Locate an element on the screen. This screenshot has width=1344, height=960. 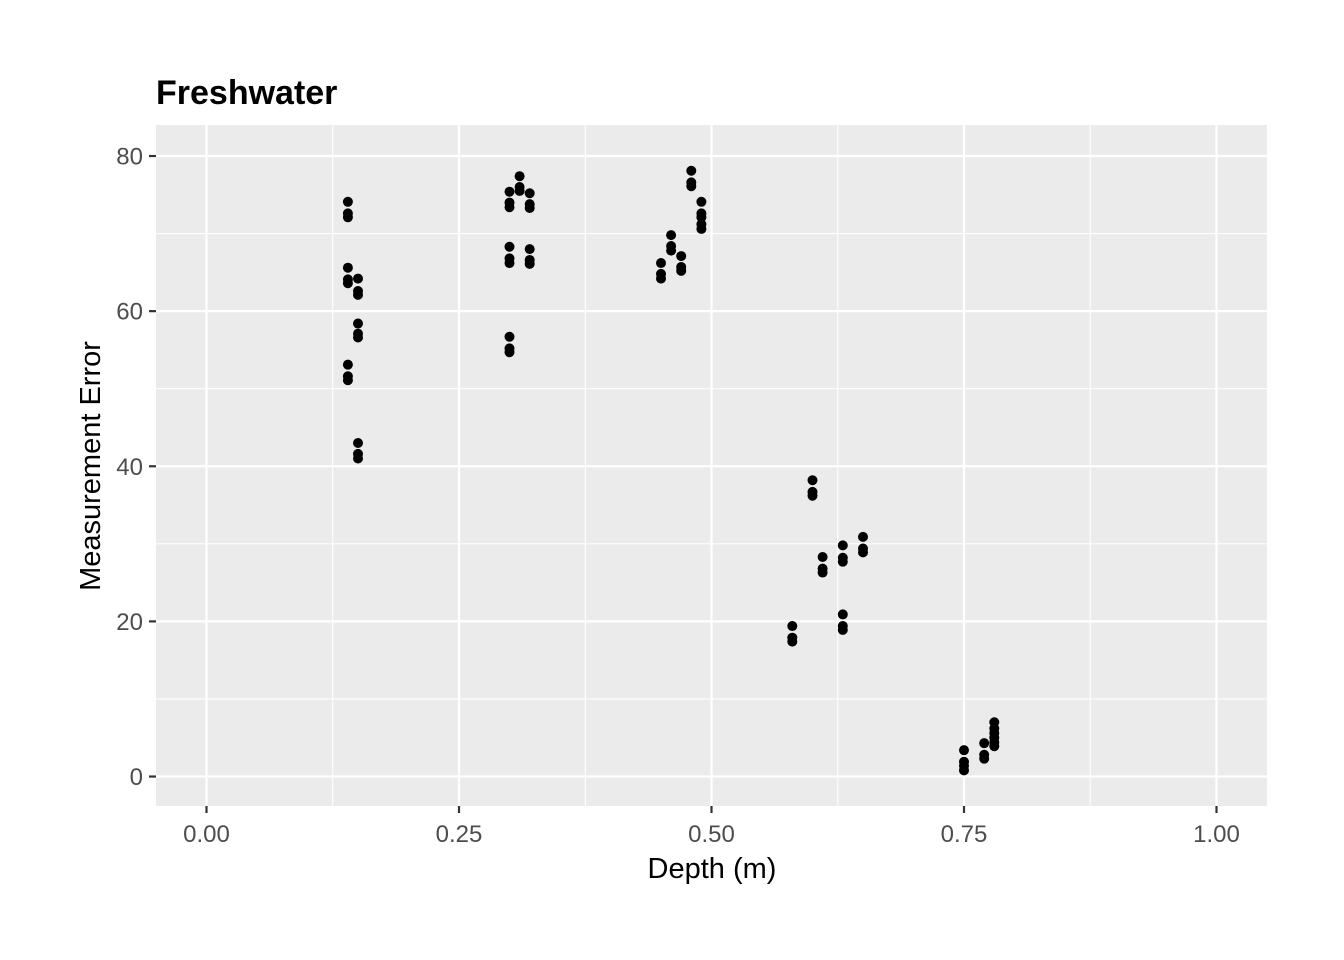
x-tick-label: 0.25 is located at coordinates (459, 834).